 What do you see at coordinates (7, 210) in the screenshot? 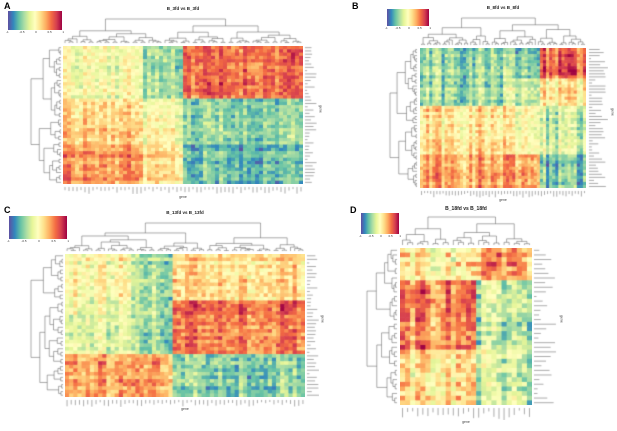
I see `panel-label: C` at bounding box center [7, 210].